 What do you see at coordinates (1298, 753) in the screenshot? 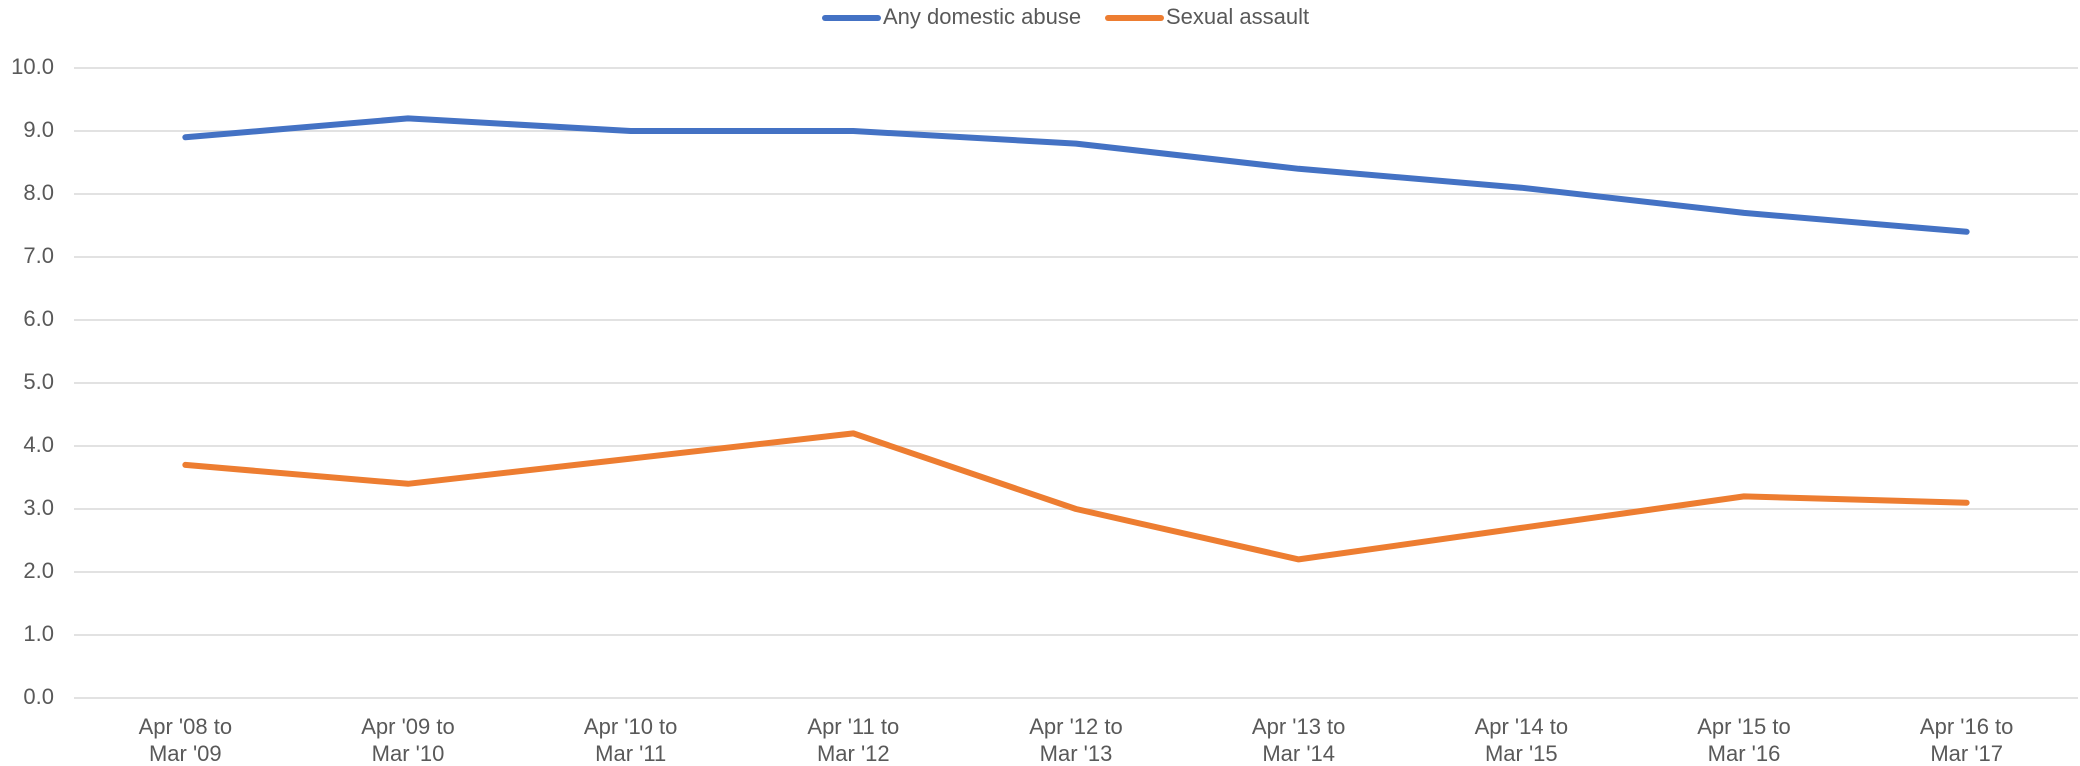
I see `x-tick-label: Mar '14` at bounding box center [1298, 753].